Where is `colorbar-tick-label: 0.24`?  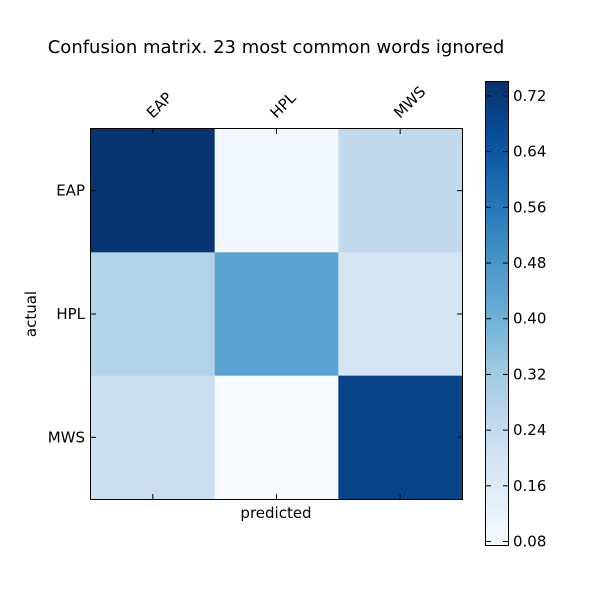 colorbar-tick-label: 0.24 is located at coordinates (529, 430).